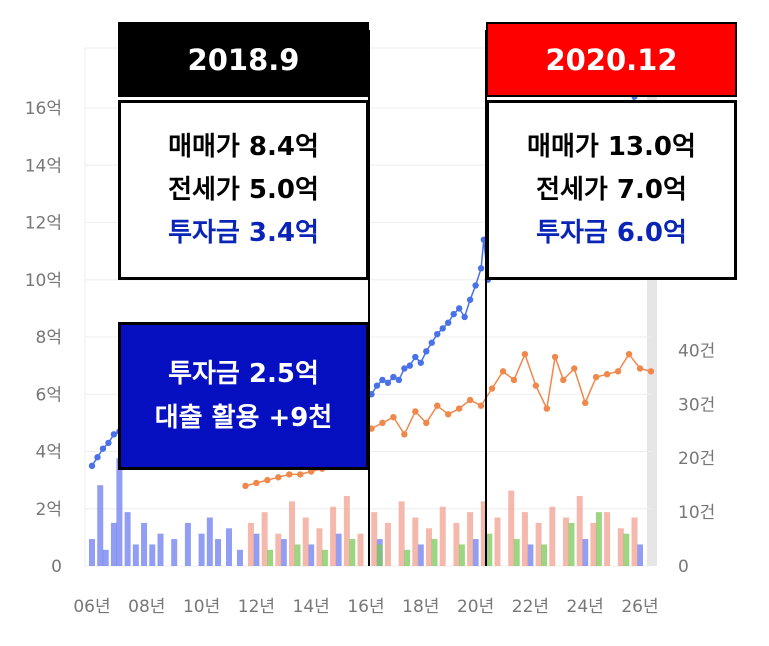  Describe the element at coordinates (611, 232) in the screenshot. I see `right-investment: 투자금 6.0억` at that location.